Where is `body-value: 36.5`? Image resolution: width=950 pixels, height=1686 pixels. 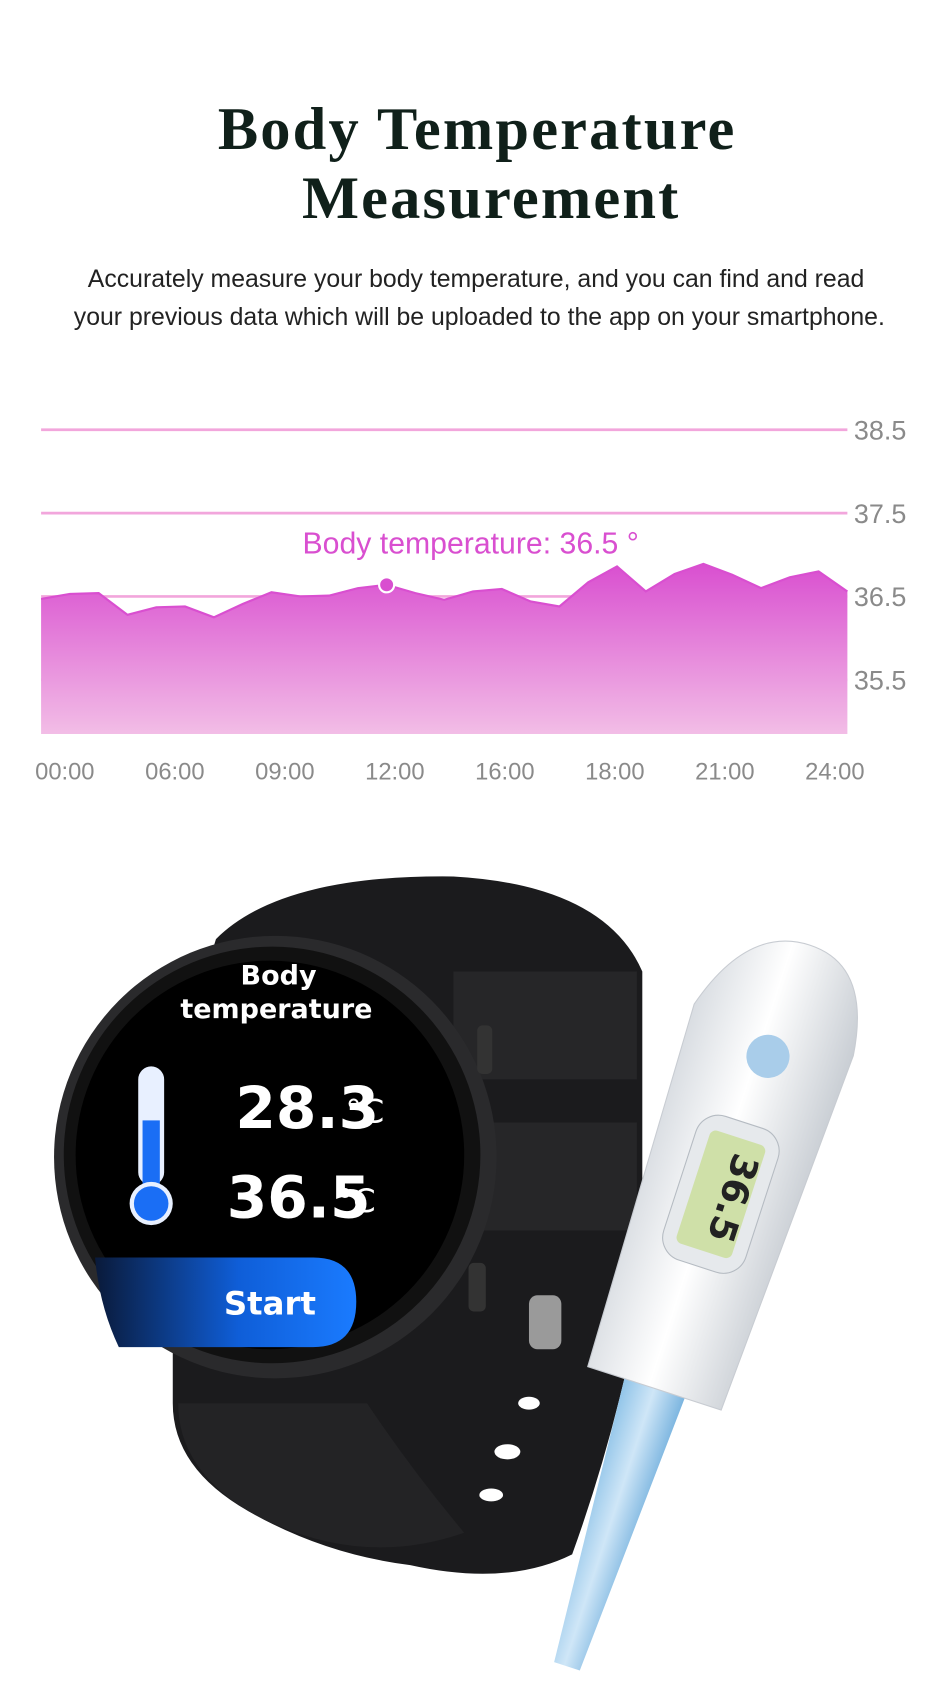 body-value: 36.5 is located at coordinates (299, 1198).